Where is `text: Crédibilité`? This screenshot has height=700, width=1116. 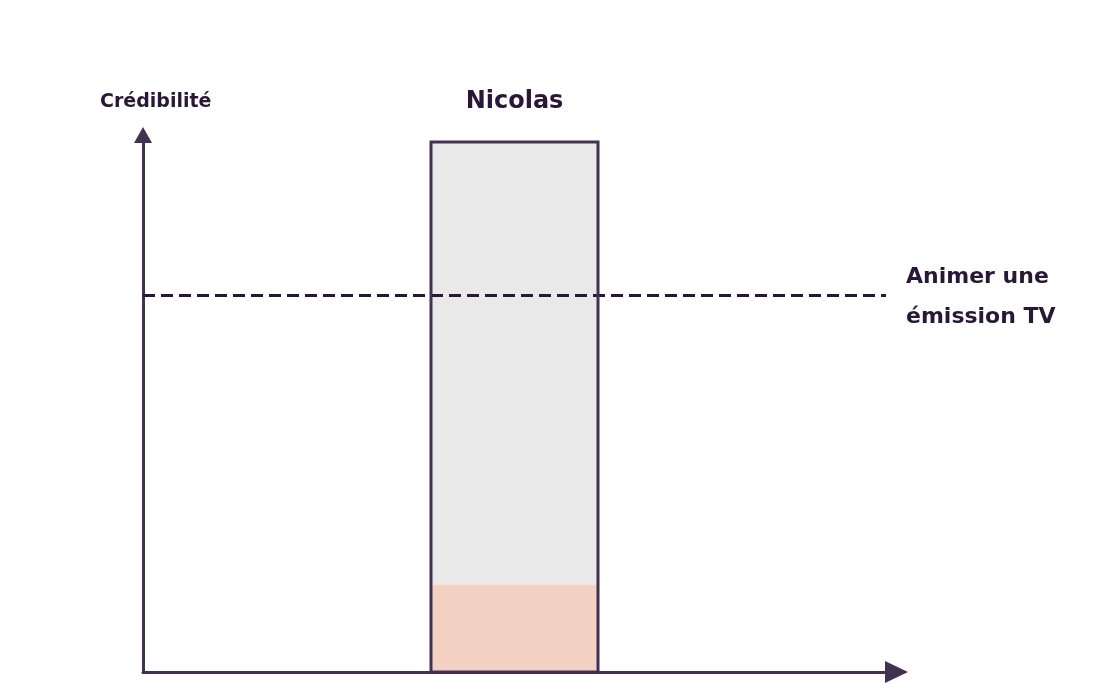 text: Crédibilité is located at coordinates (156, 99).